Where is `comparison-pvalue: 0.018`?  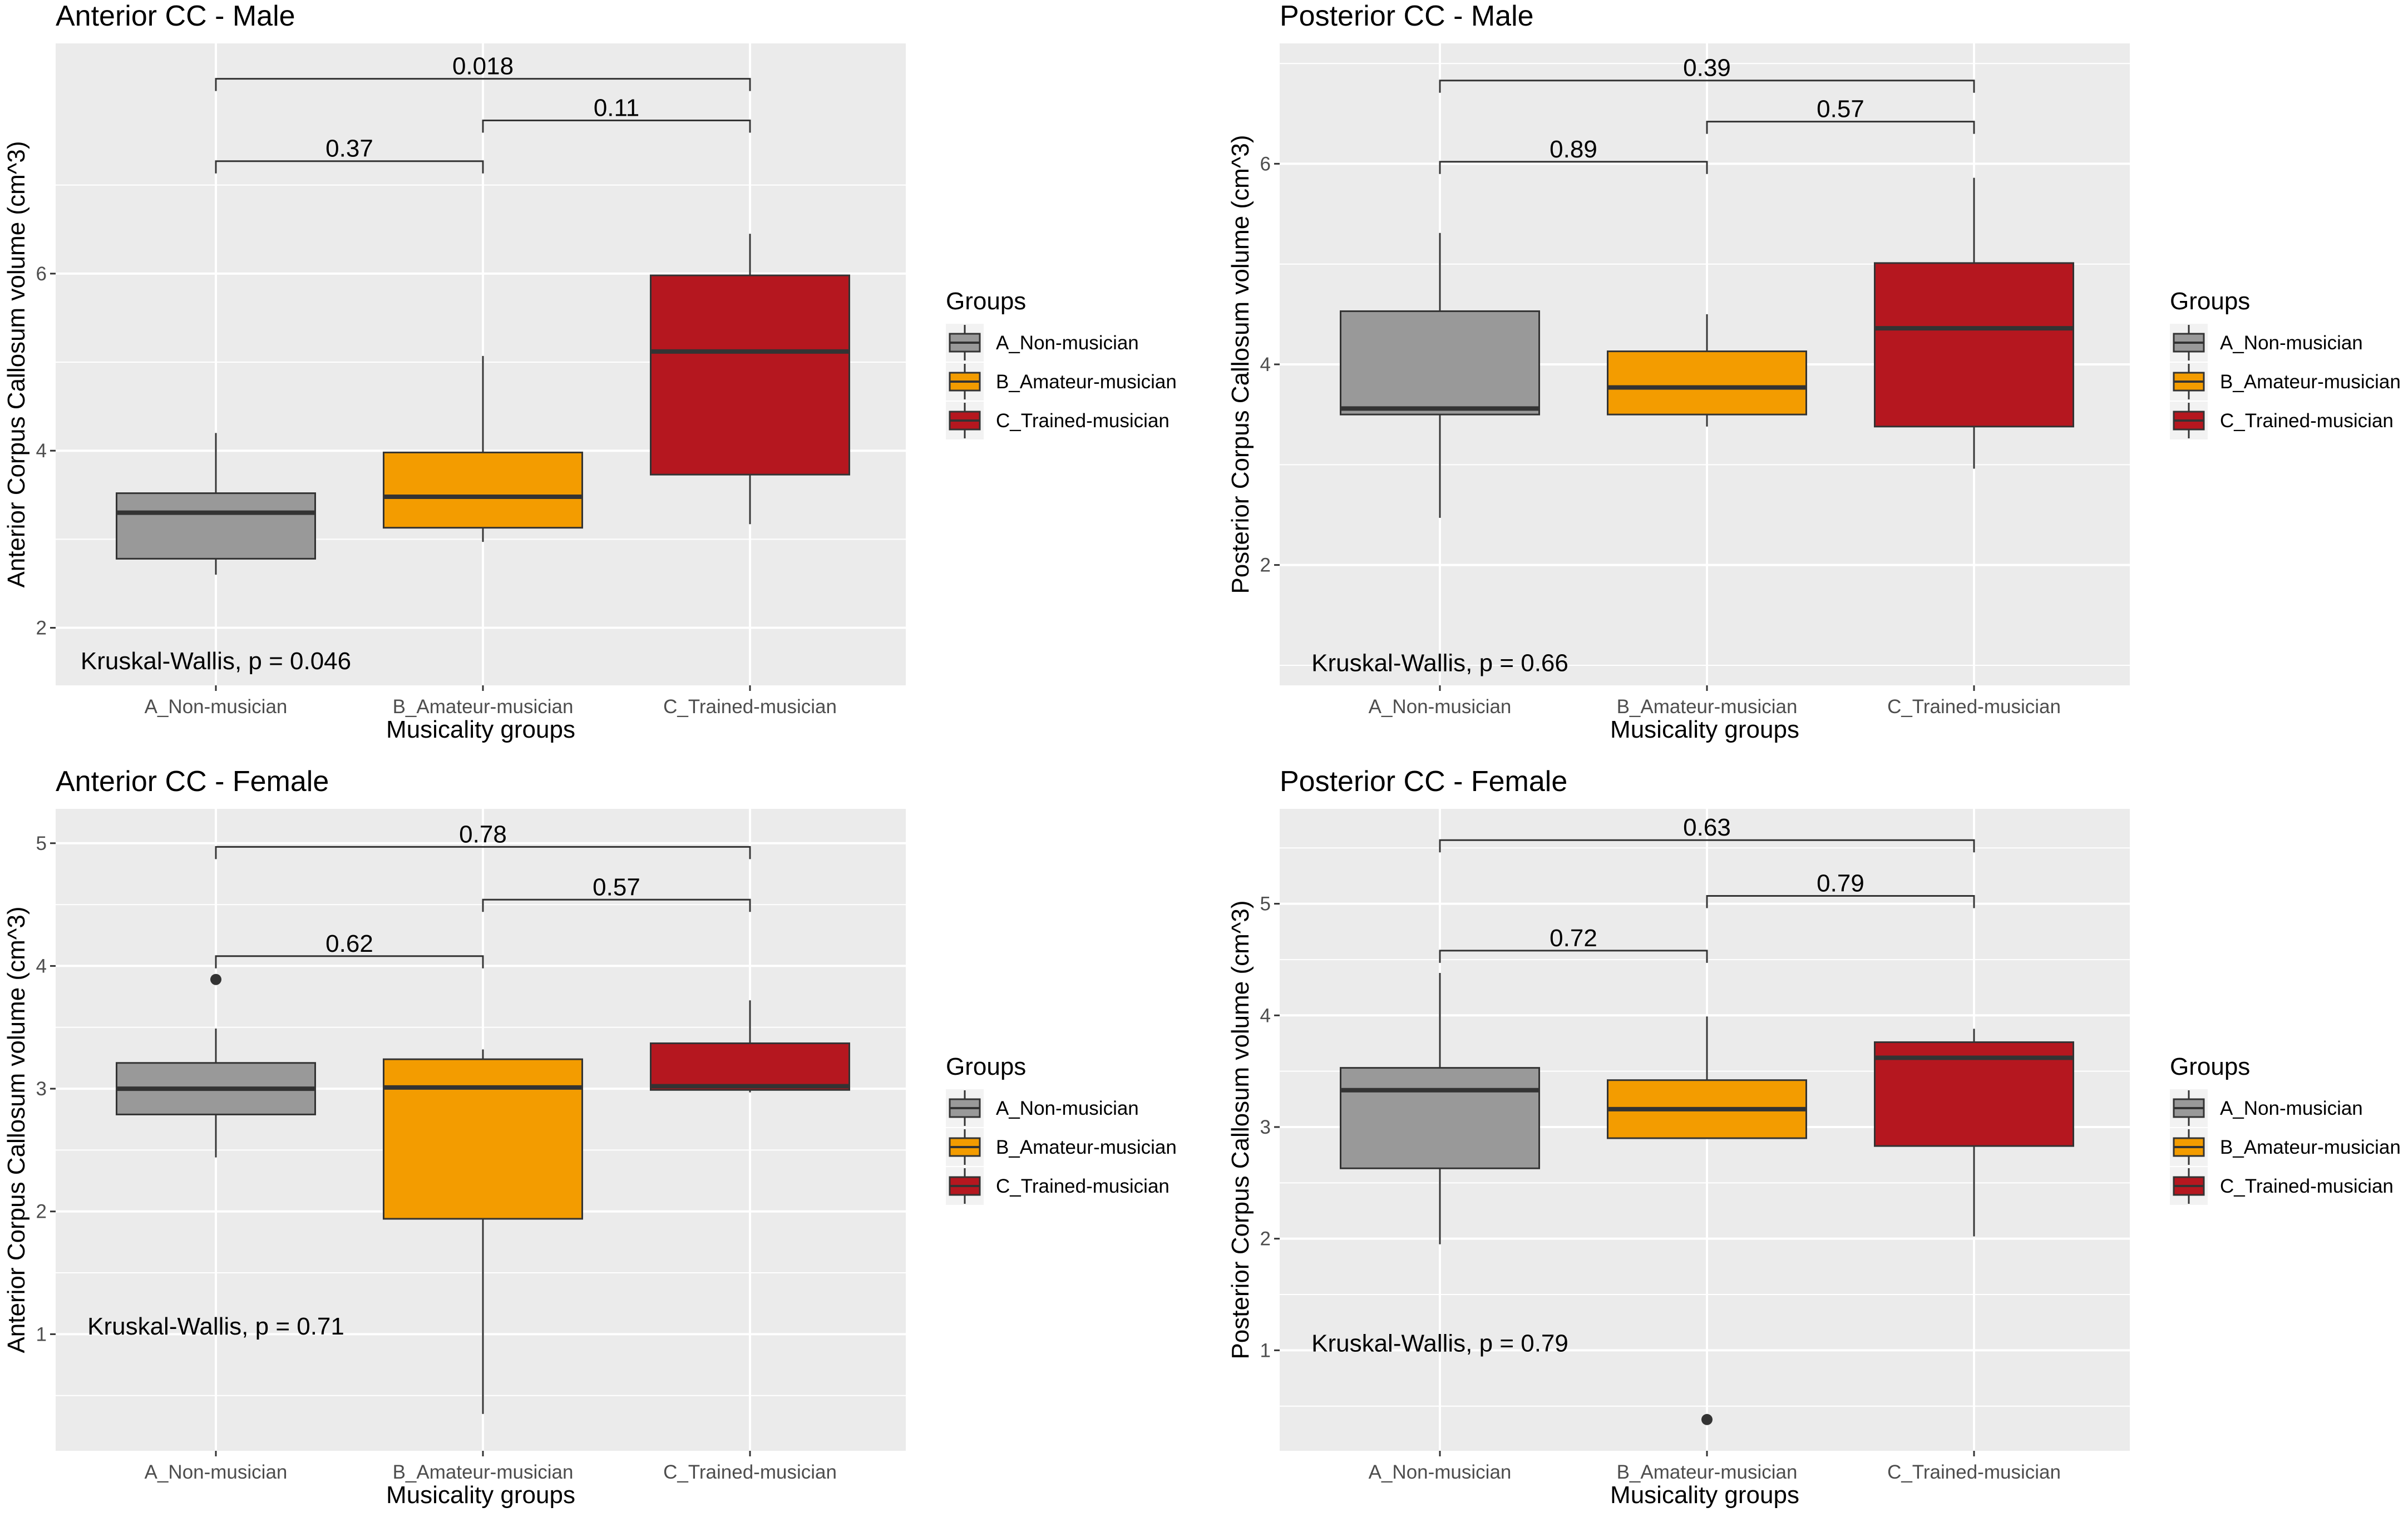 comparison-pvalue: 0.018 is located at coordinates (483, 66).